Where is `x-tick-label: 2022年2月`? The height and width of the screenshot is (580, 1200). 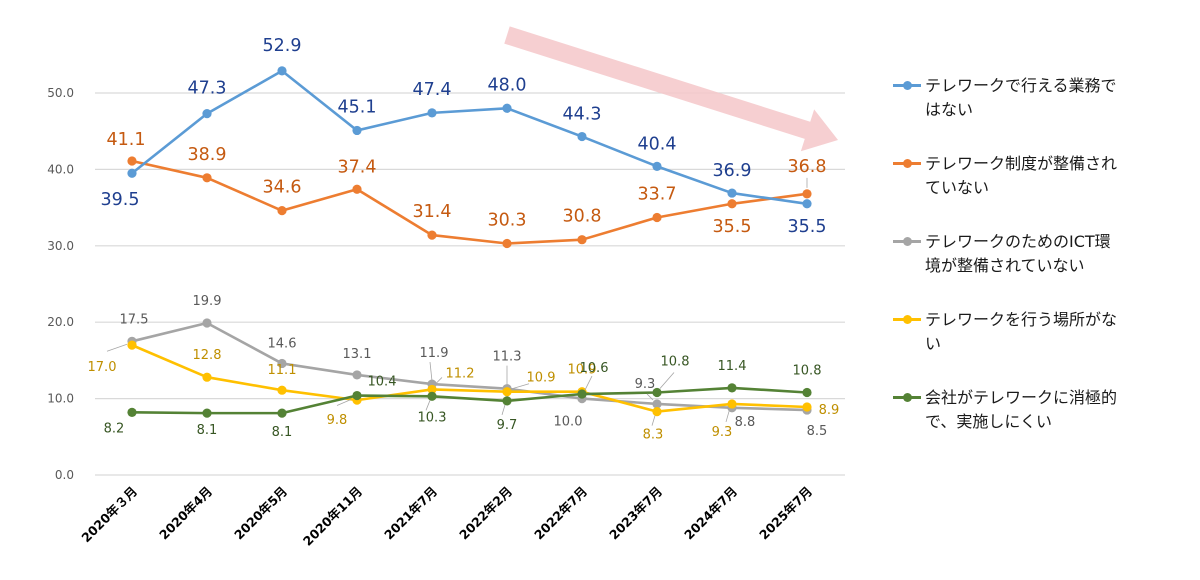
x-tick-label: 2022年2月 is located at coordinates (485, 513).